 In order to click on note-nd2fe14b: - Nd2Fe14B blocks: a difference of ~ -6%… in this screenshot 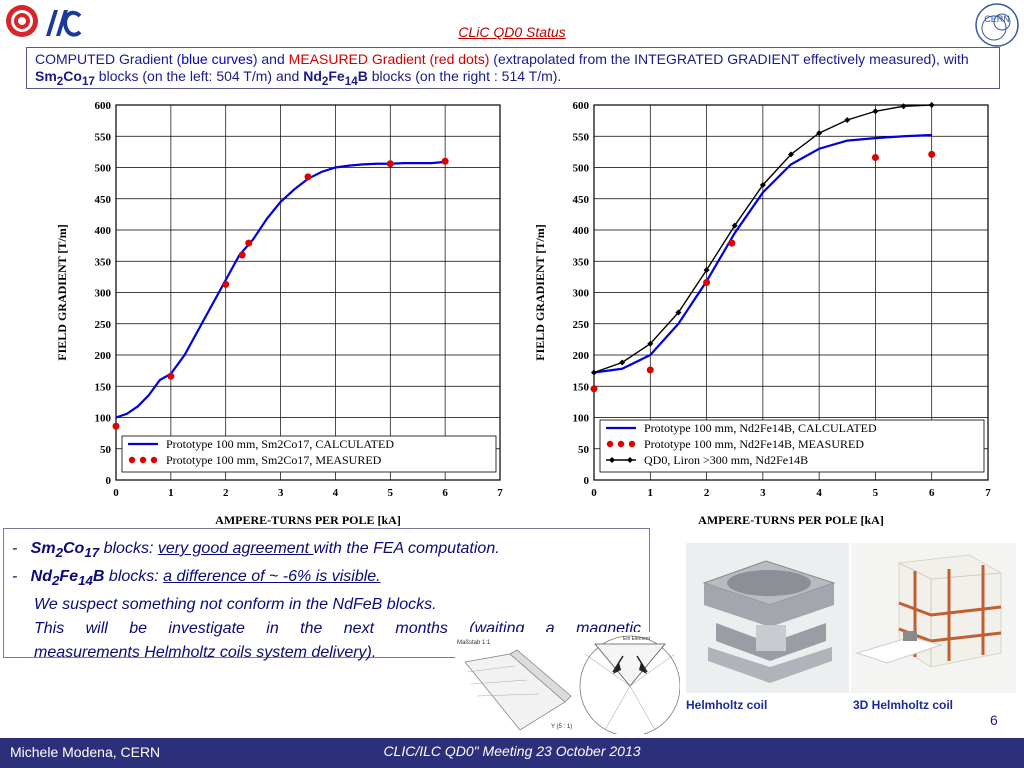, I will do `click(326, 579)`.